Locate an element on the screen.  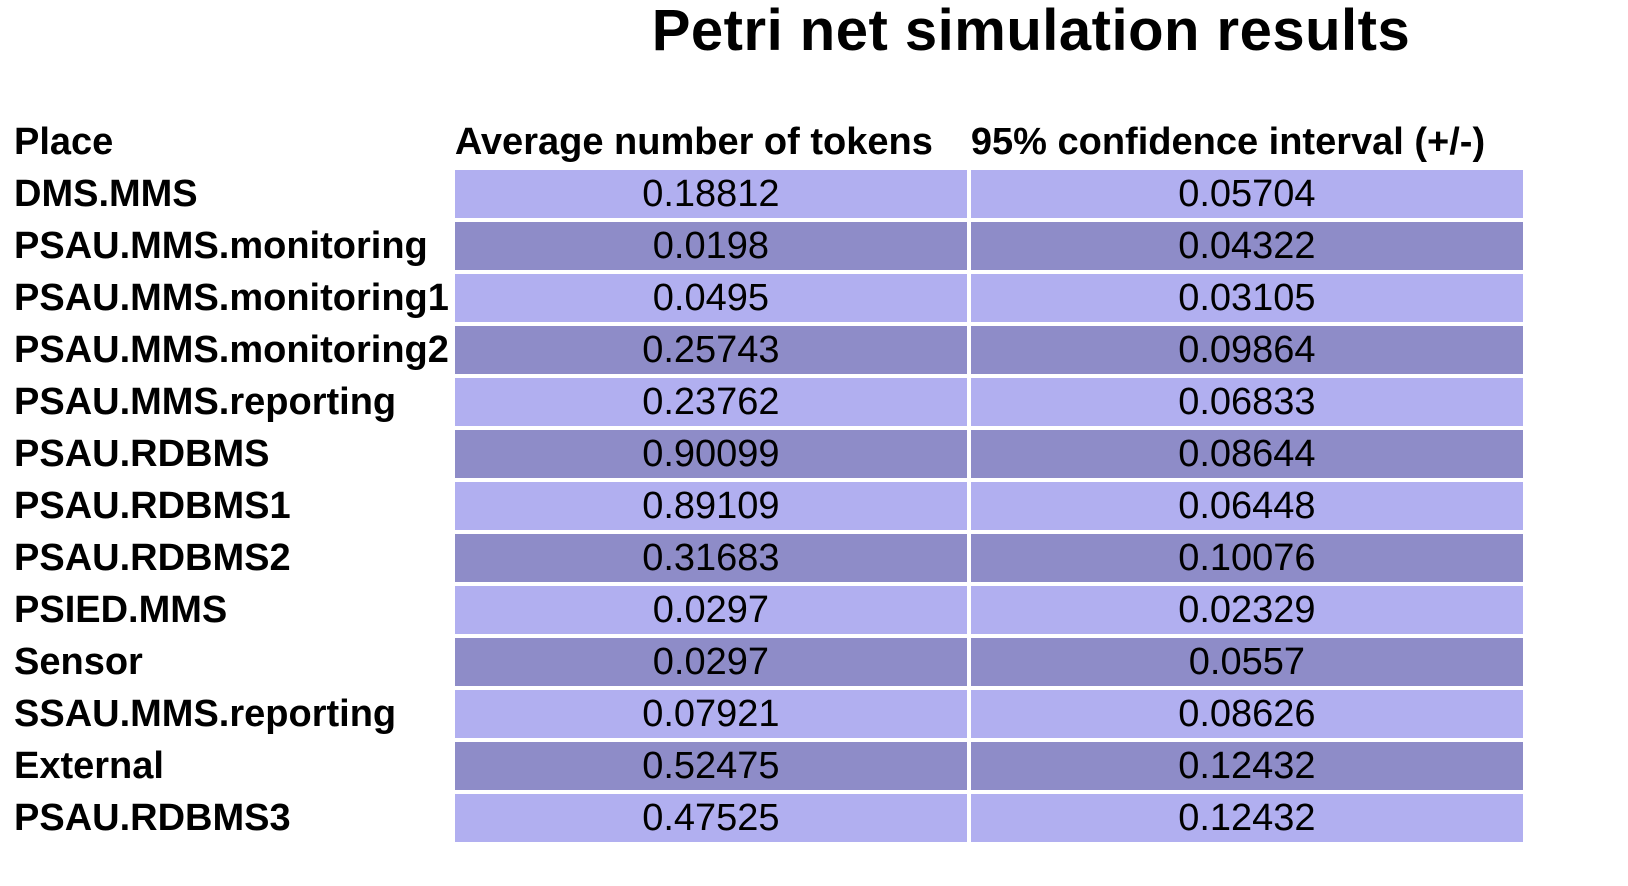
avg-tokens-cell: 0.0495 is located at coordinates (710, 298).